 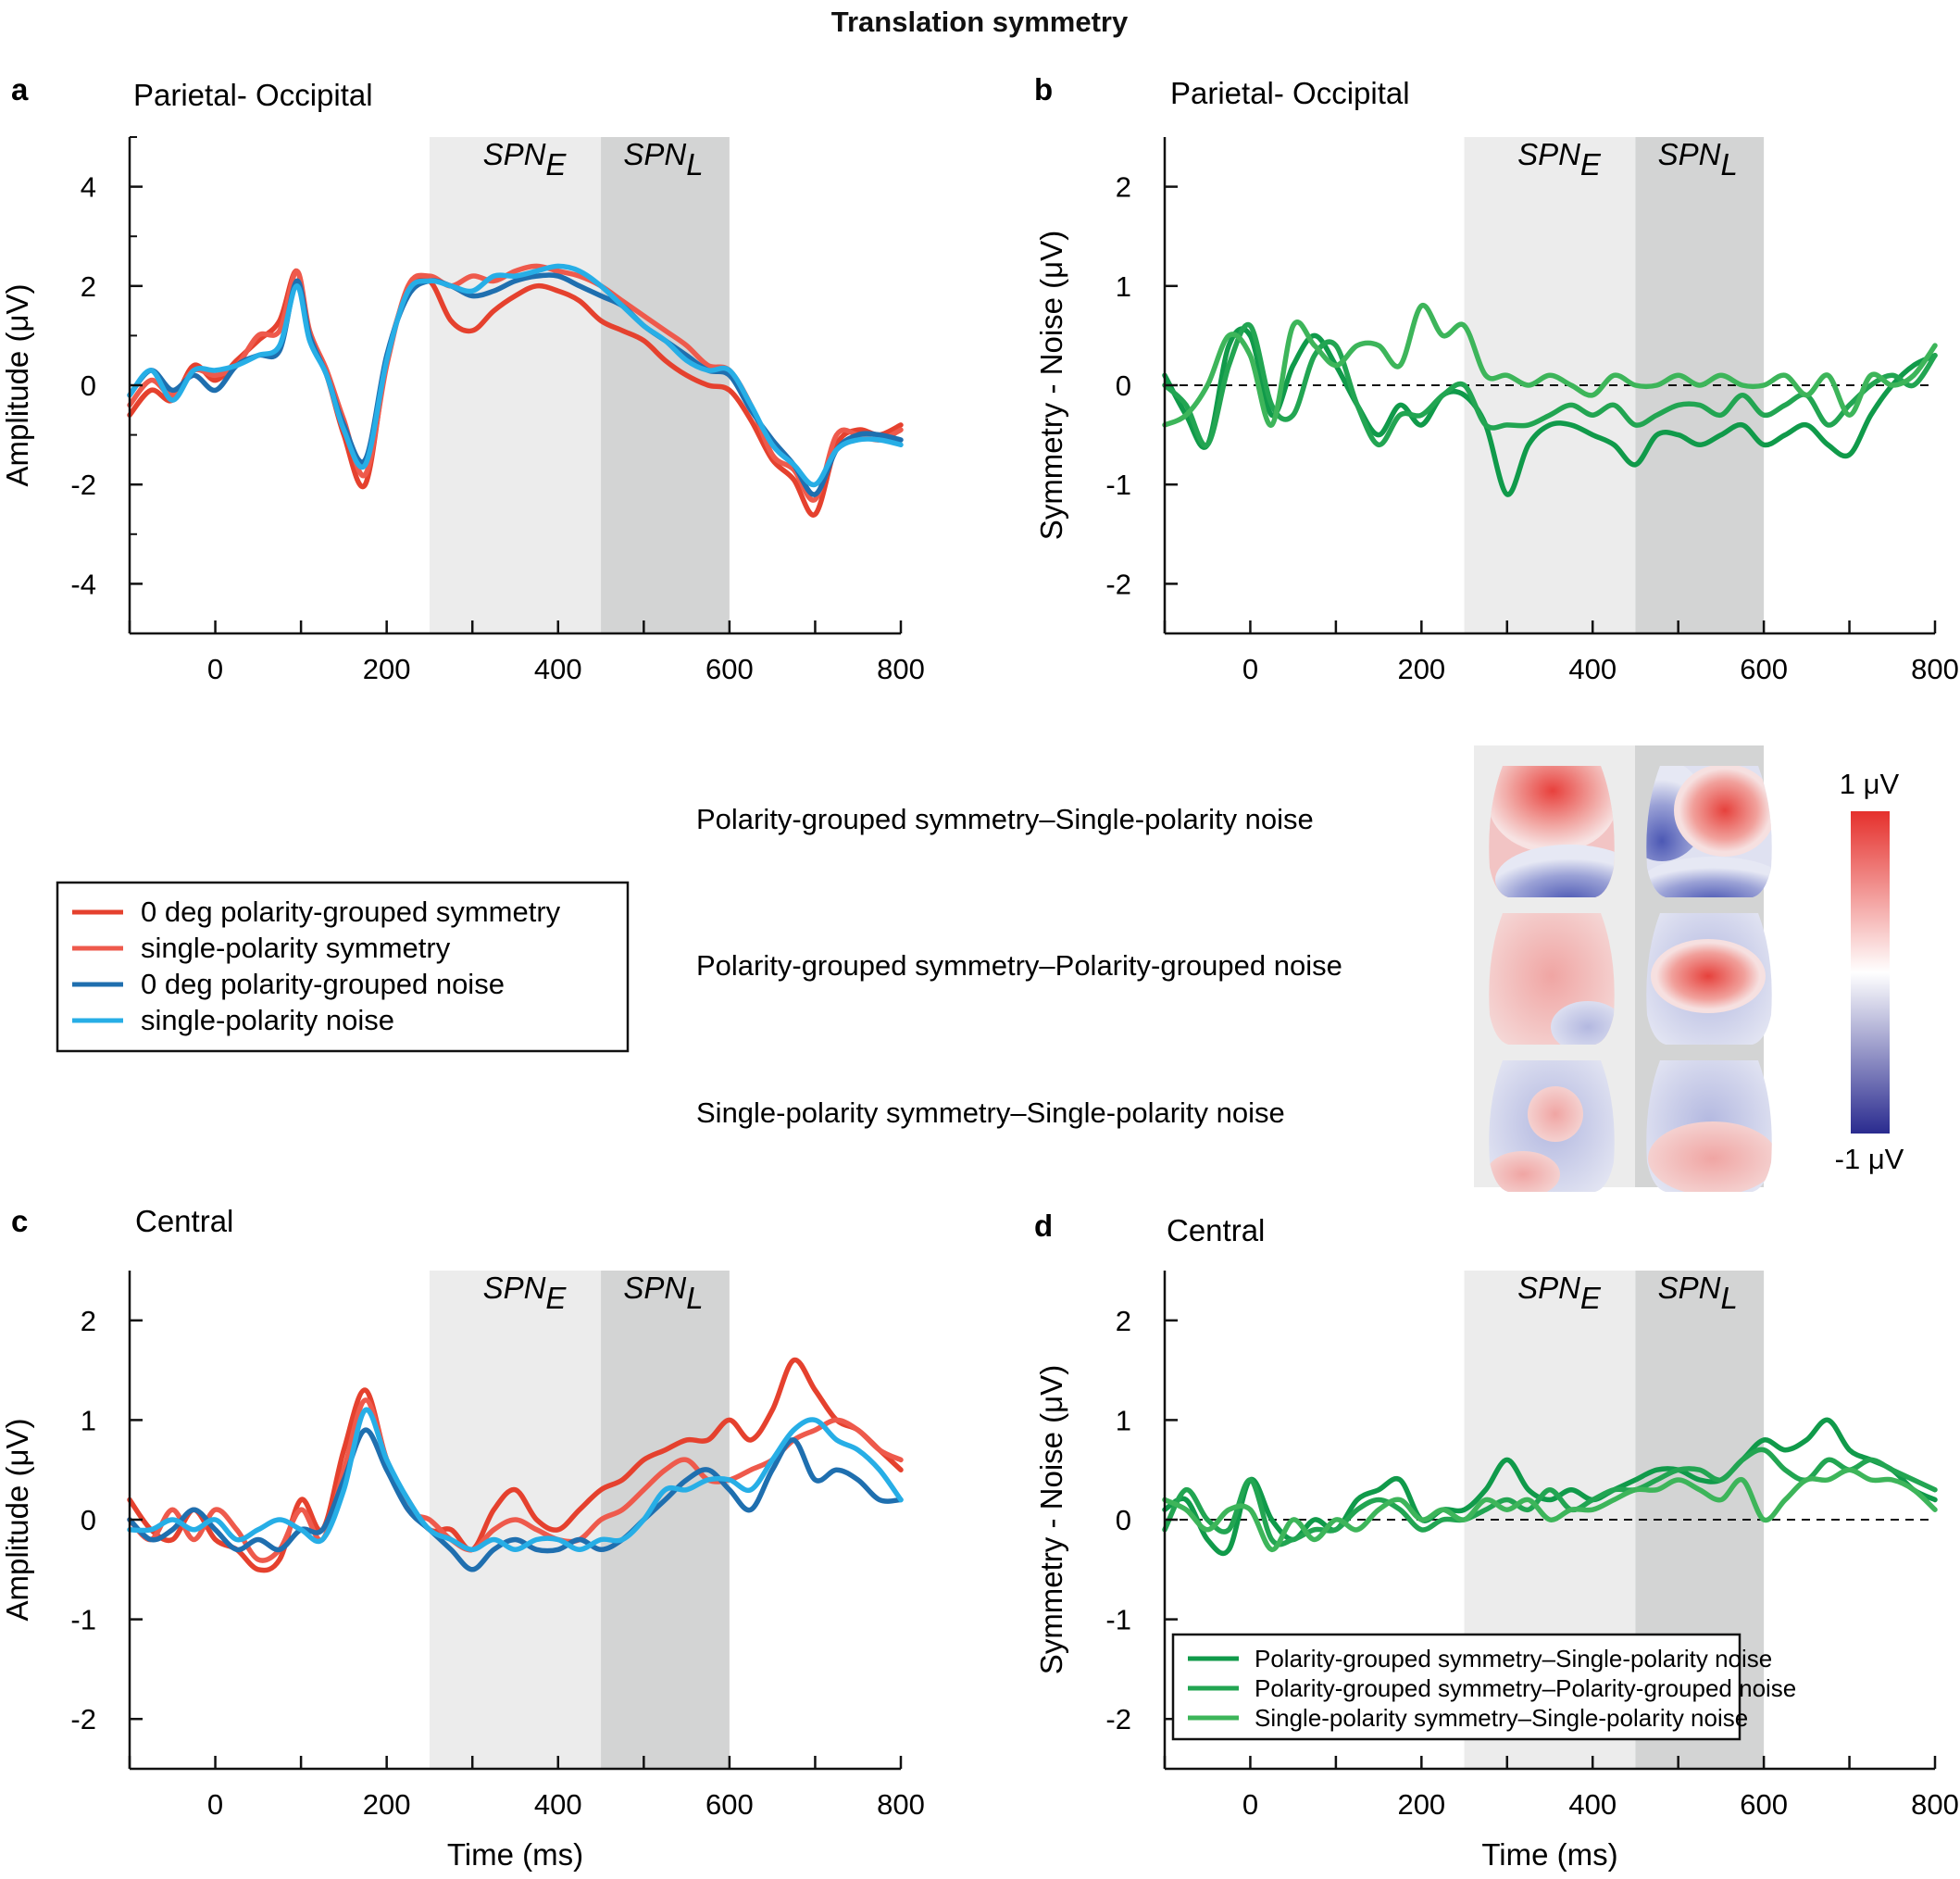 What do you see at coordinates (1870, 784) in the screenshot?
I see `colorbar-max-label: 1 μV` at bounding box center [1870, 784].